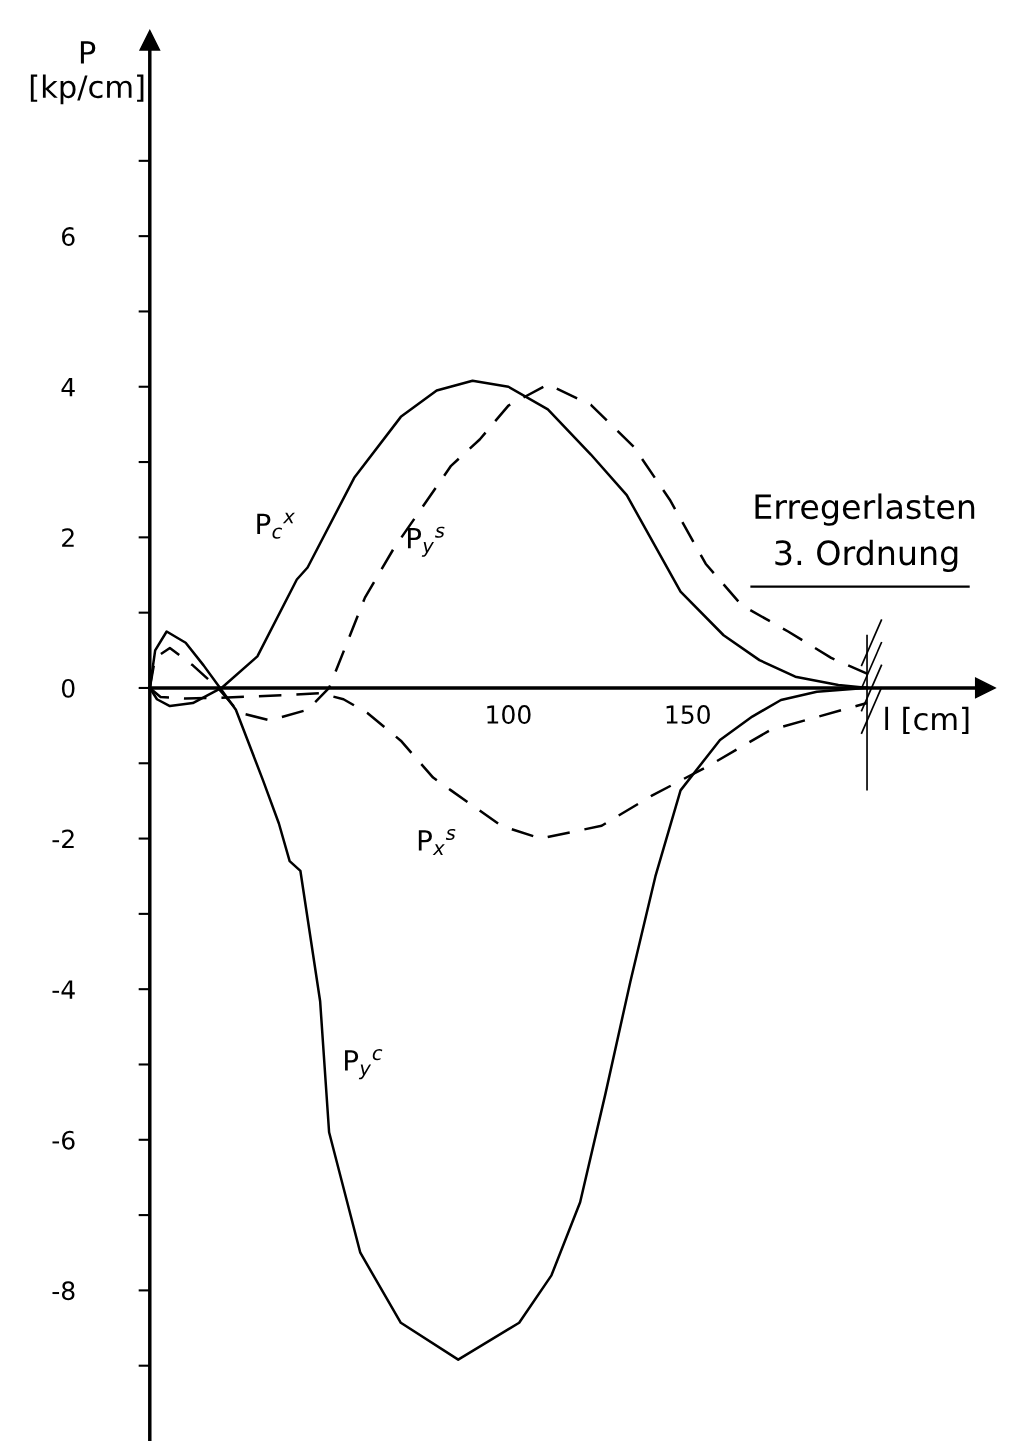 Image resolution: width=1019 pixels, height=1441 pixels. I want to click on series-label: P$_{y}$$^{c}$, so click(364, 1064).